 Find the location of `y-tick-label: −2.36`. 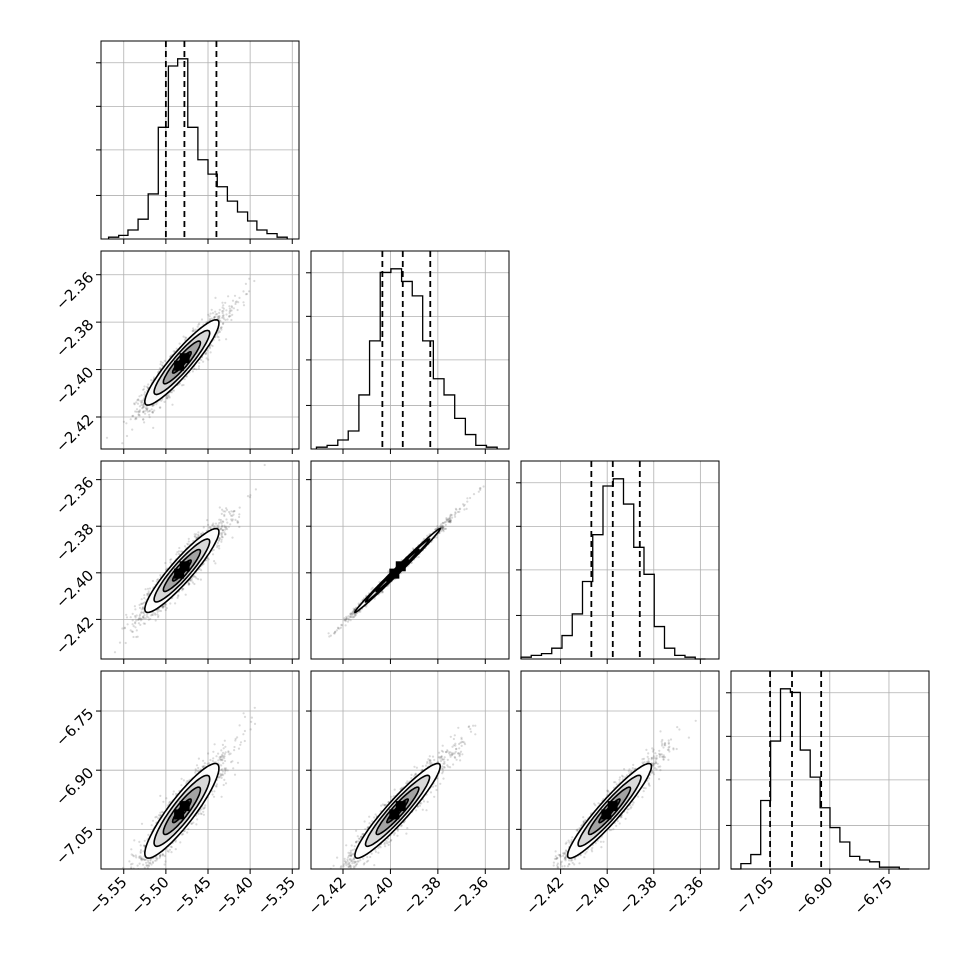

y-tick-label: −2.36 is located at coordinates (74, 290).